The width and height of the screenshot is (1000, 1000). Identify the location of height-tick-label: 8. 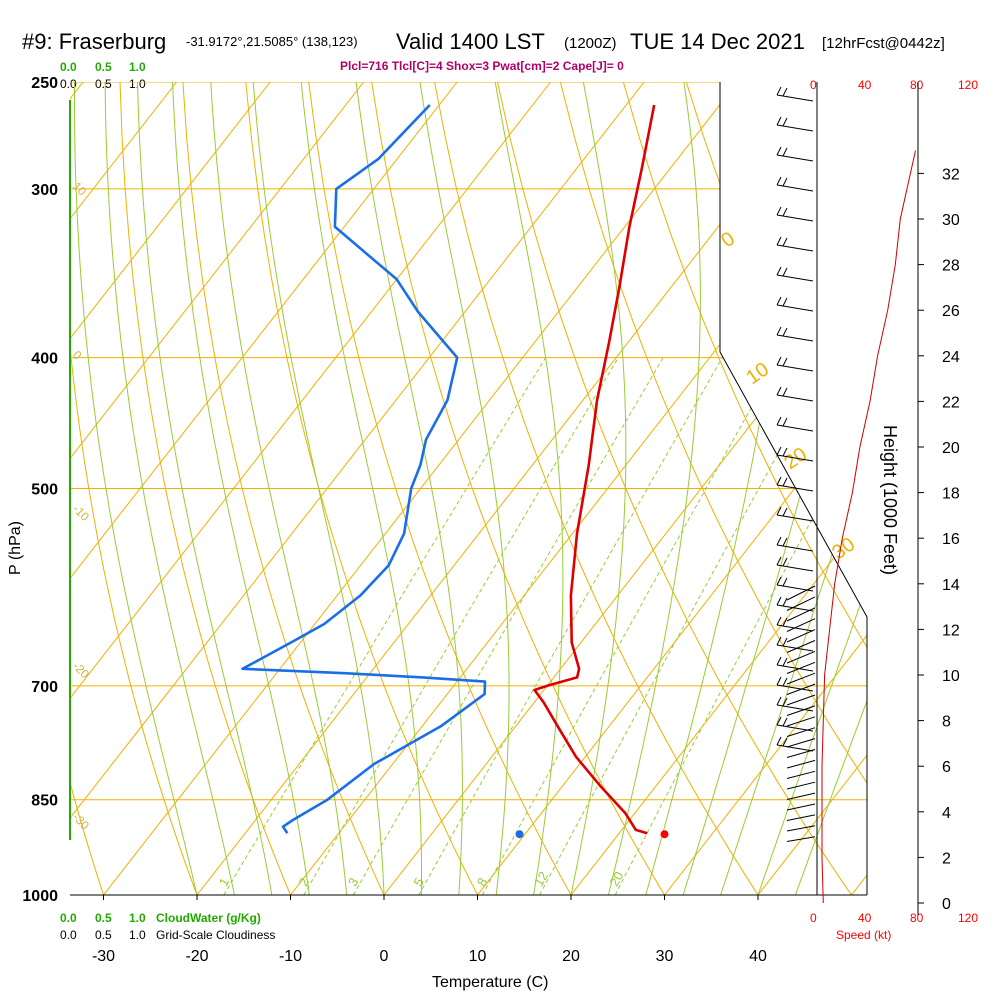
(946, 722).